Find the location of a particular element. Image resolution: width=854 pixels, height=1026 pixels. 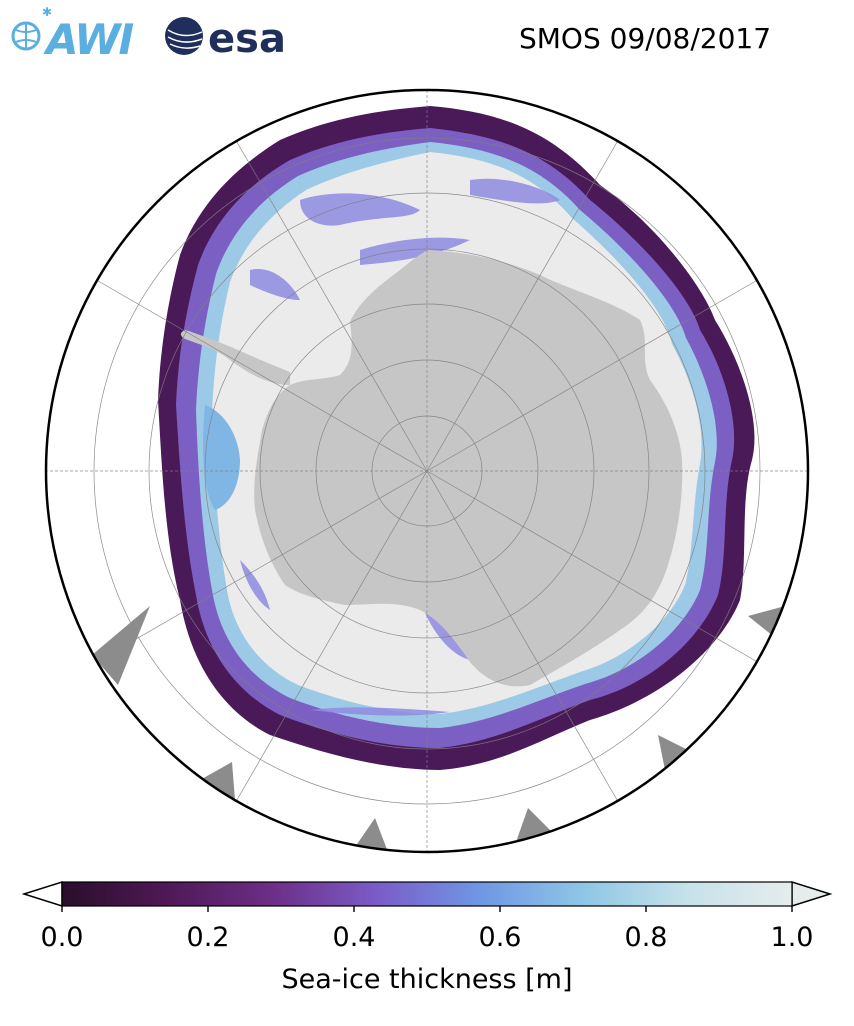

esa-logo: esa is located at coordinates (225, 39).